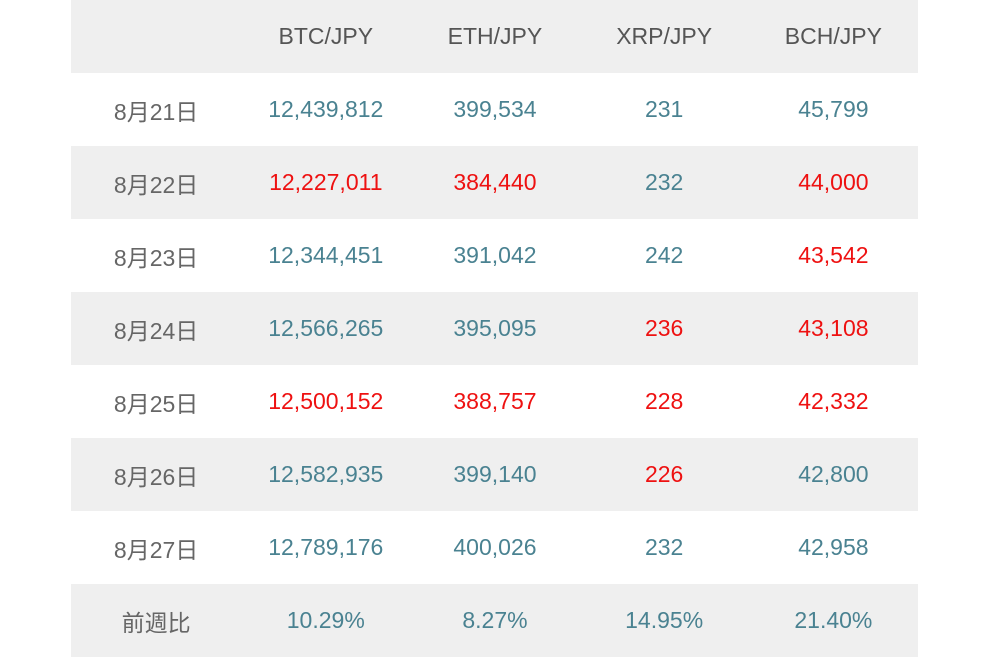 This screenshot has height=660, width=990. I want to click on price-cell: 228, so click(664, 401).